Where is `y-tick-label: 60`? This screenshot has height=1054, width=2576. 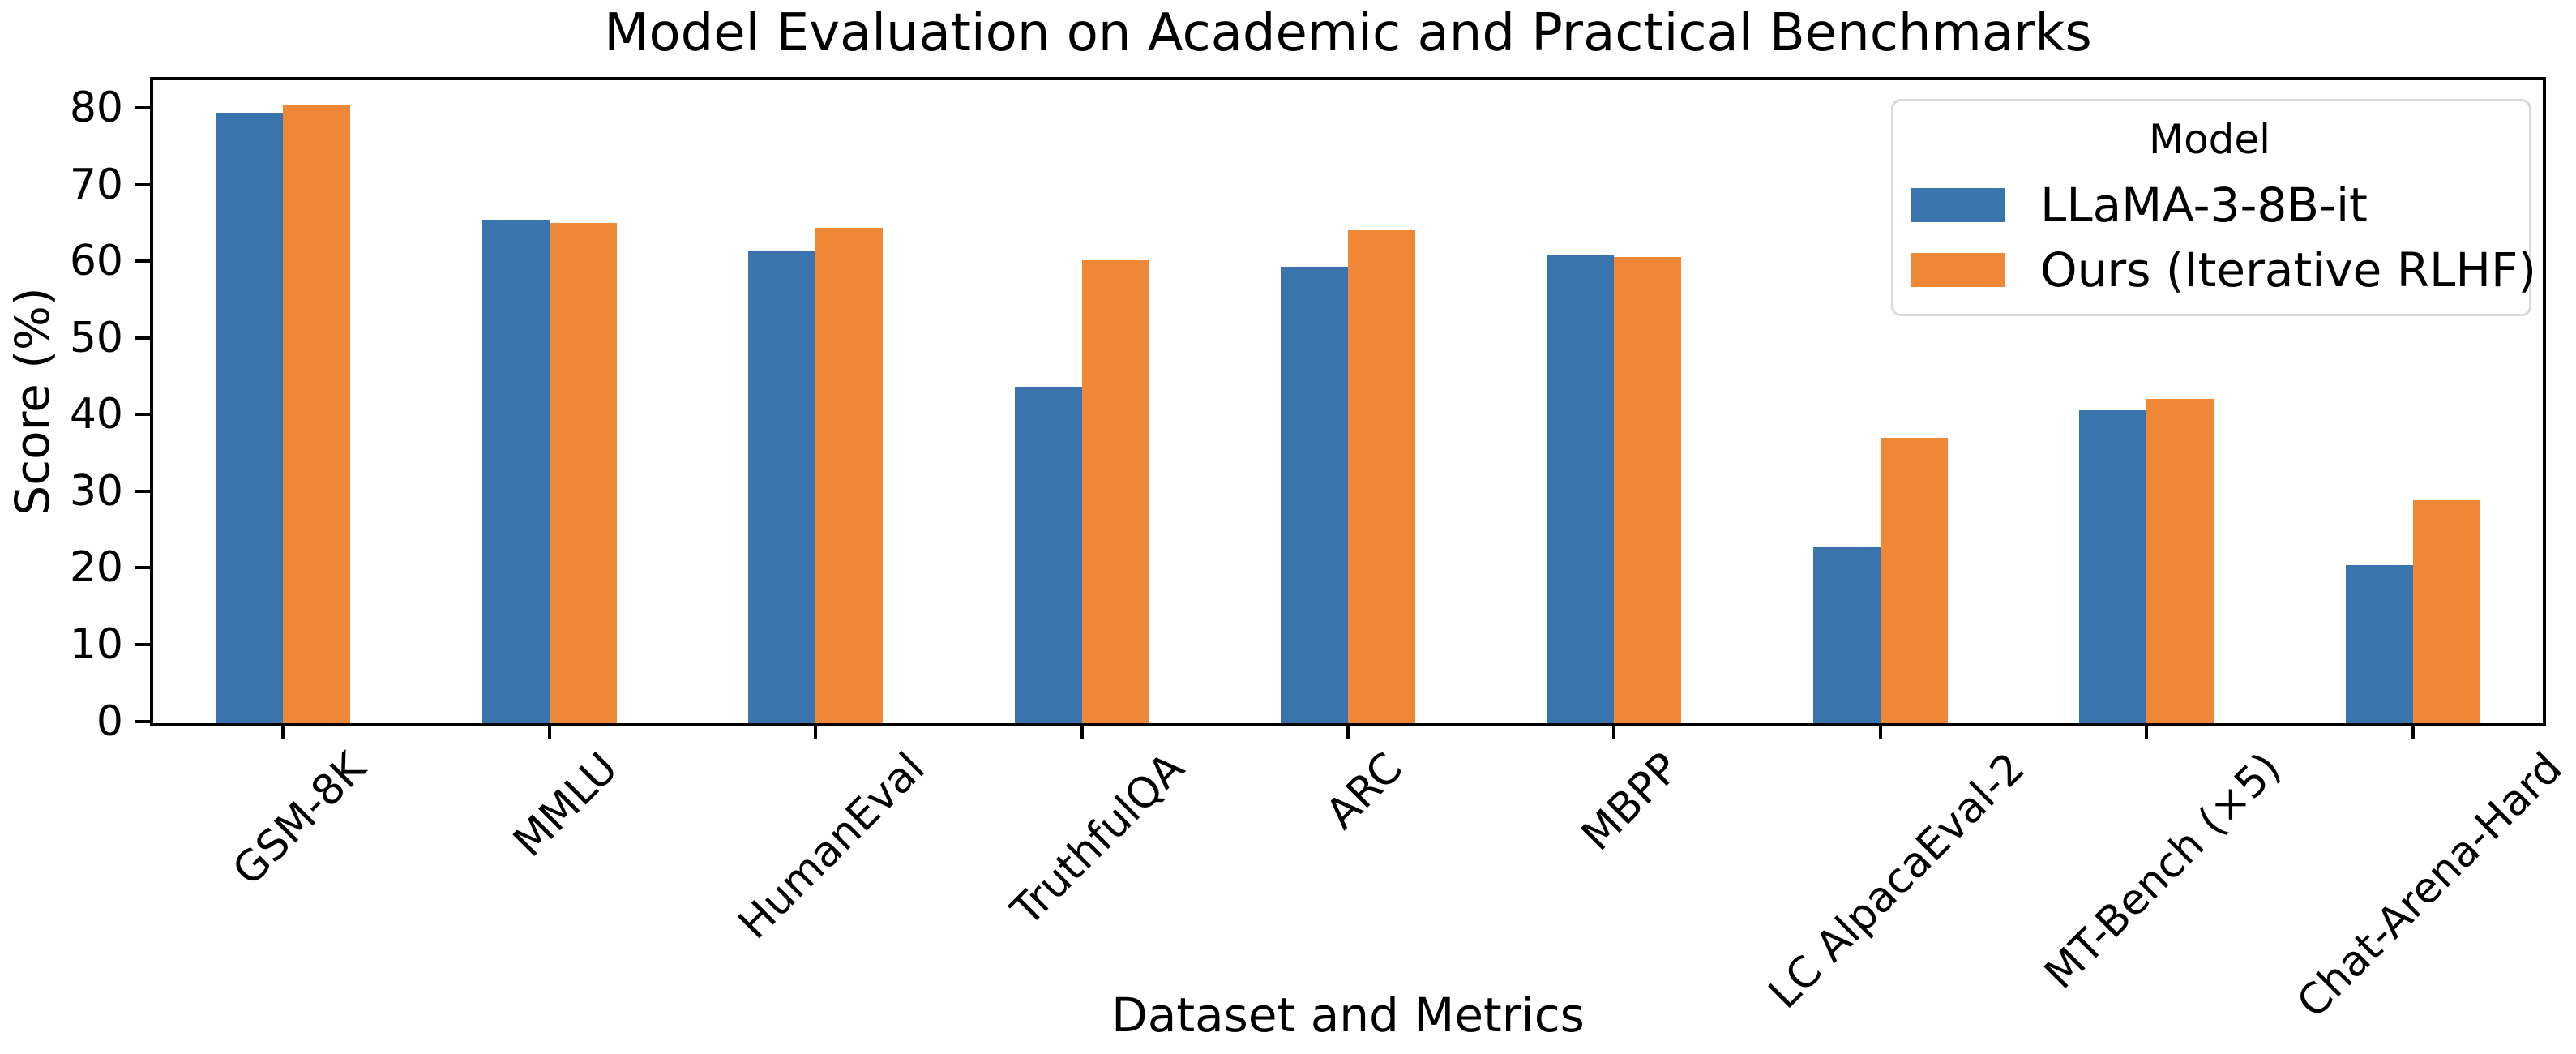
y-tick-label: 60 is located at coordinates (96, 262).